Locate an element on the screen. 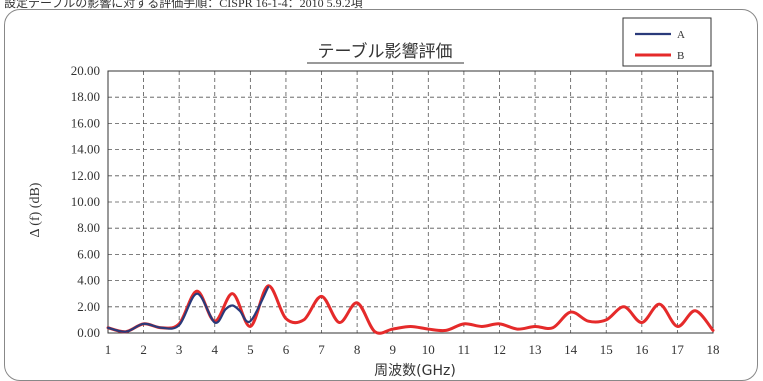 The image size is (763, 381). y-tick-label: 2.00 is located at coordinates (88, 306).